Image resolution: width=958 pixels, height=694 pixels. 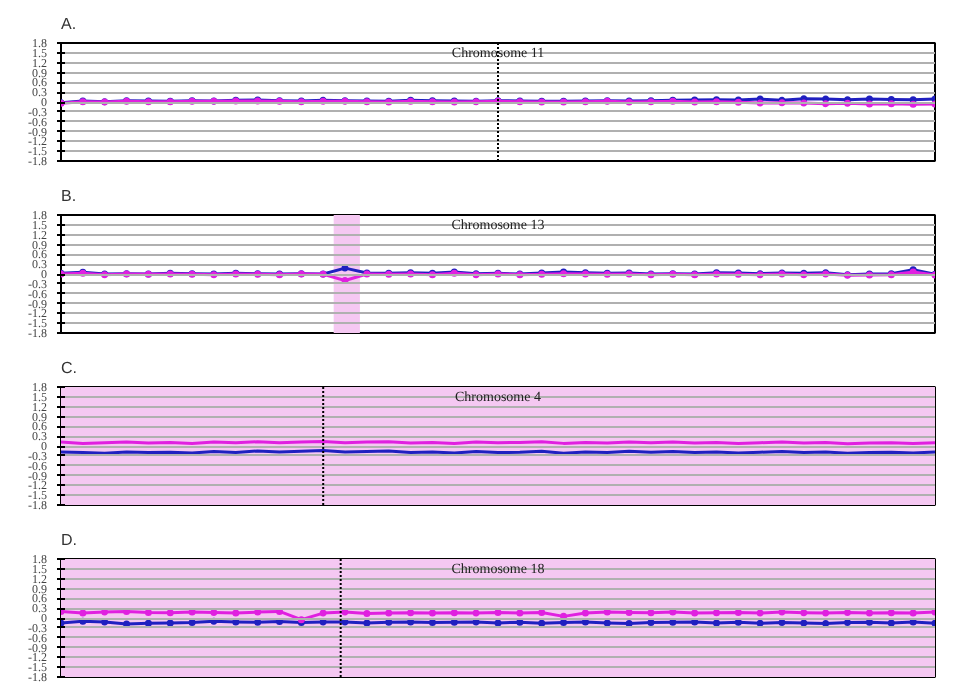 I want to click on chart-title: D., so click(x=69, y=540).